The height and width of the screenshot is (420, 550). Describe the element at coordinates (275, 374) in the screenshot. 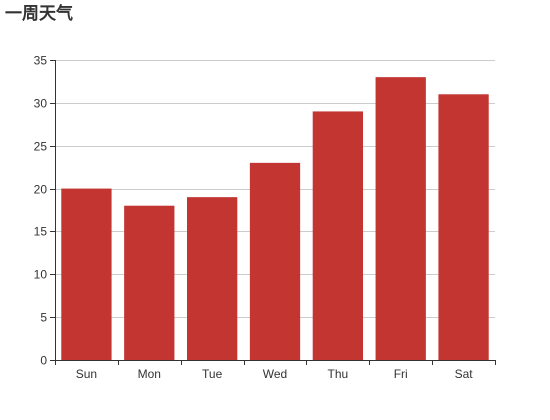

I see `x-tick-label-wed: Wed` at that location.